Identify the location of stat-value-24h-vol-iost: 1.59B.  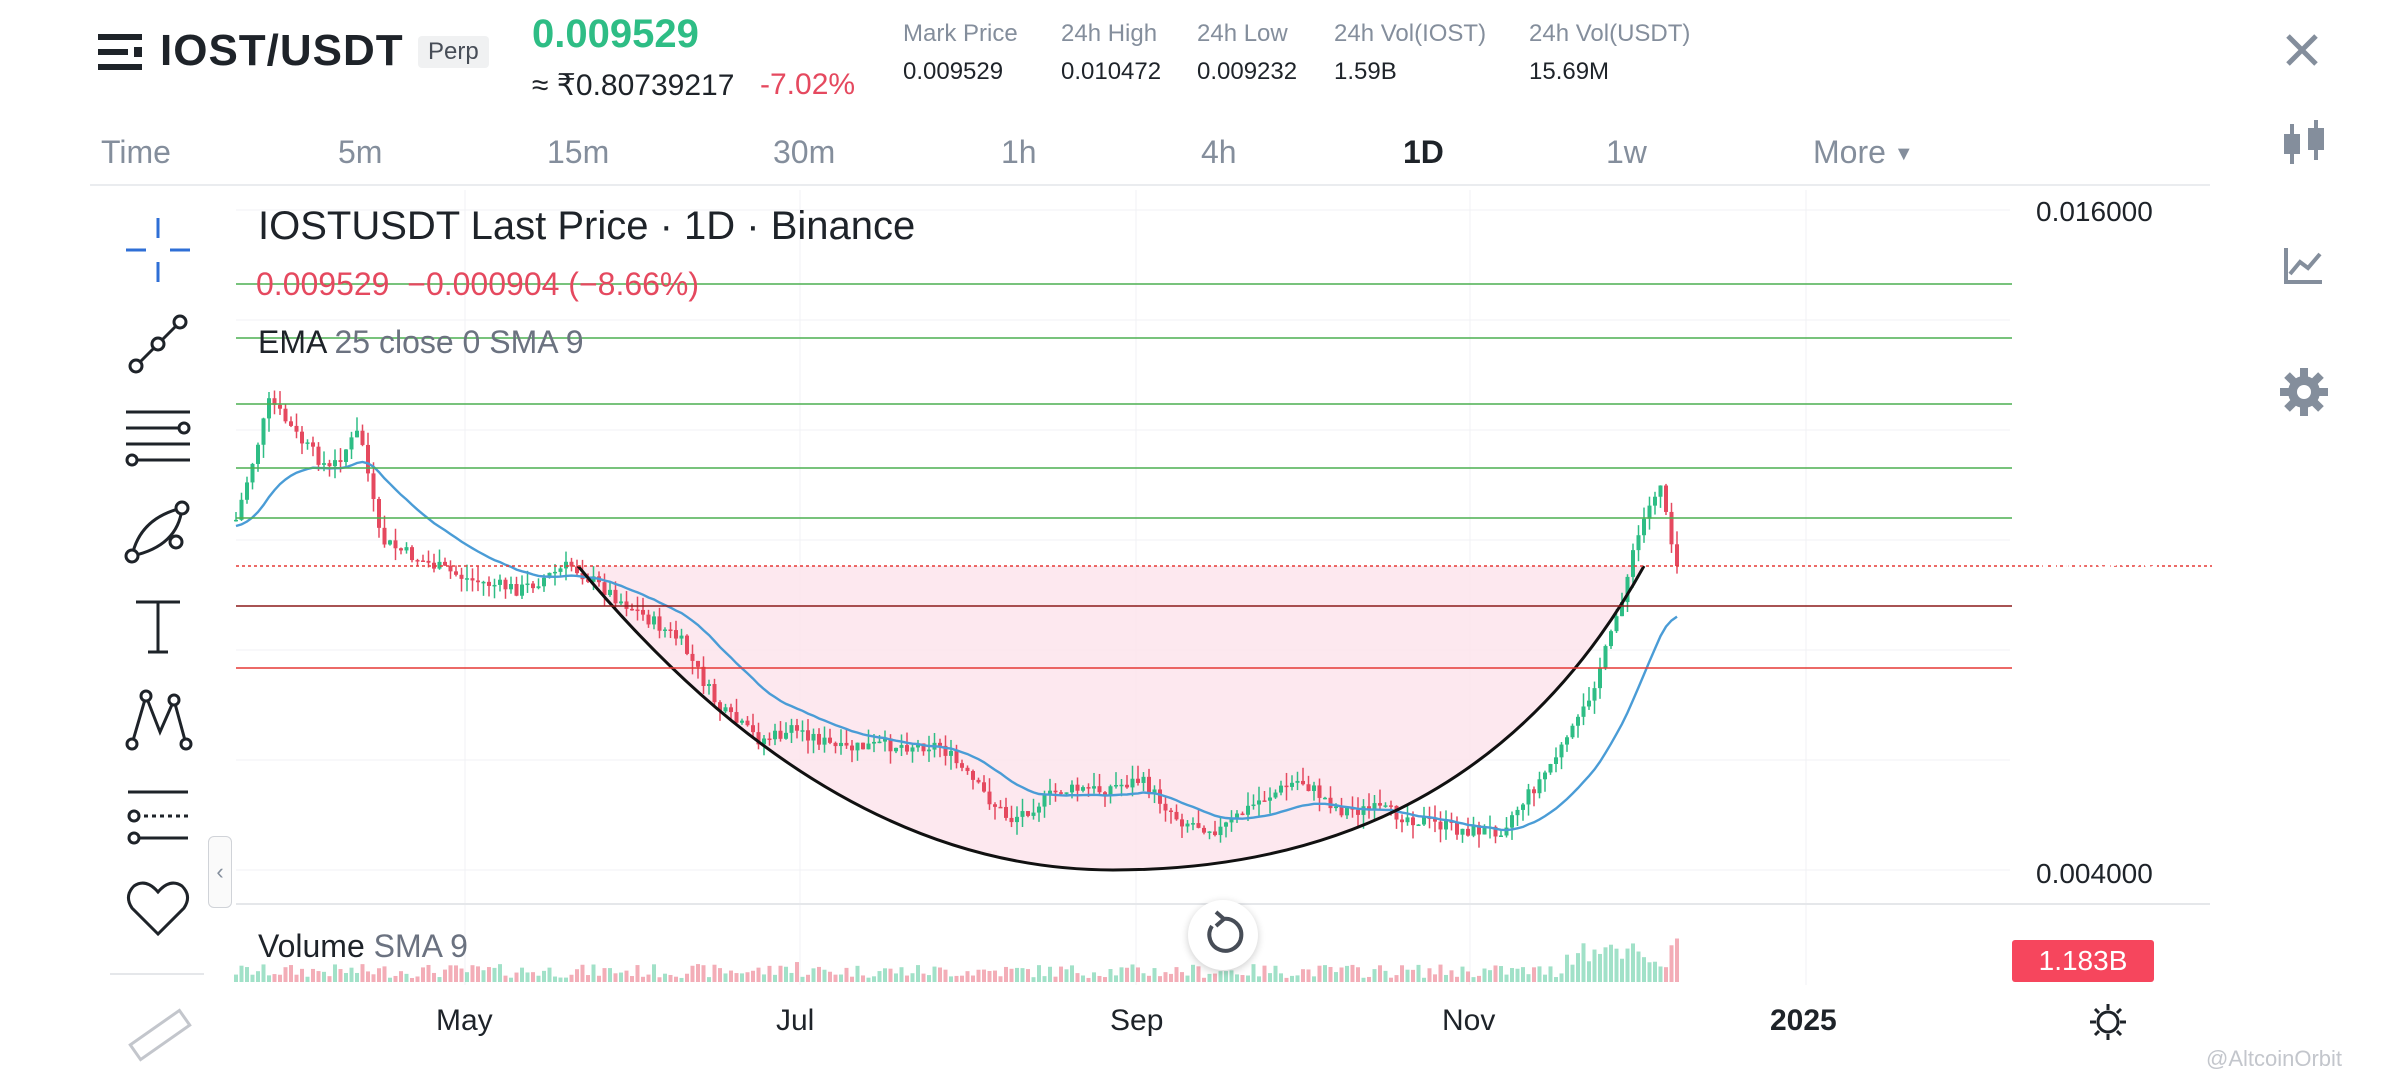
(1365, 71).